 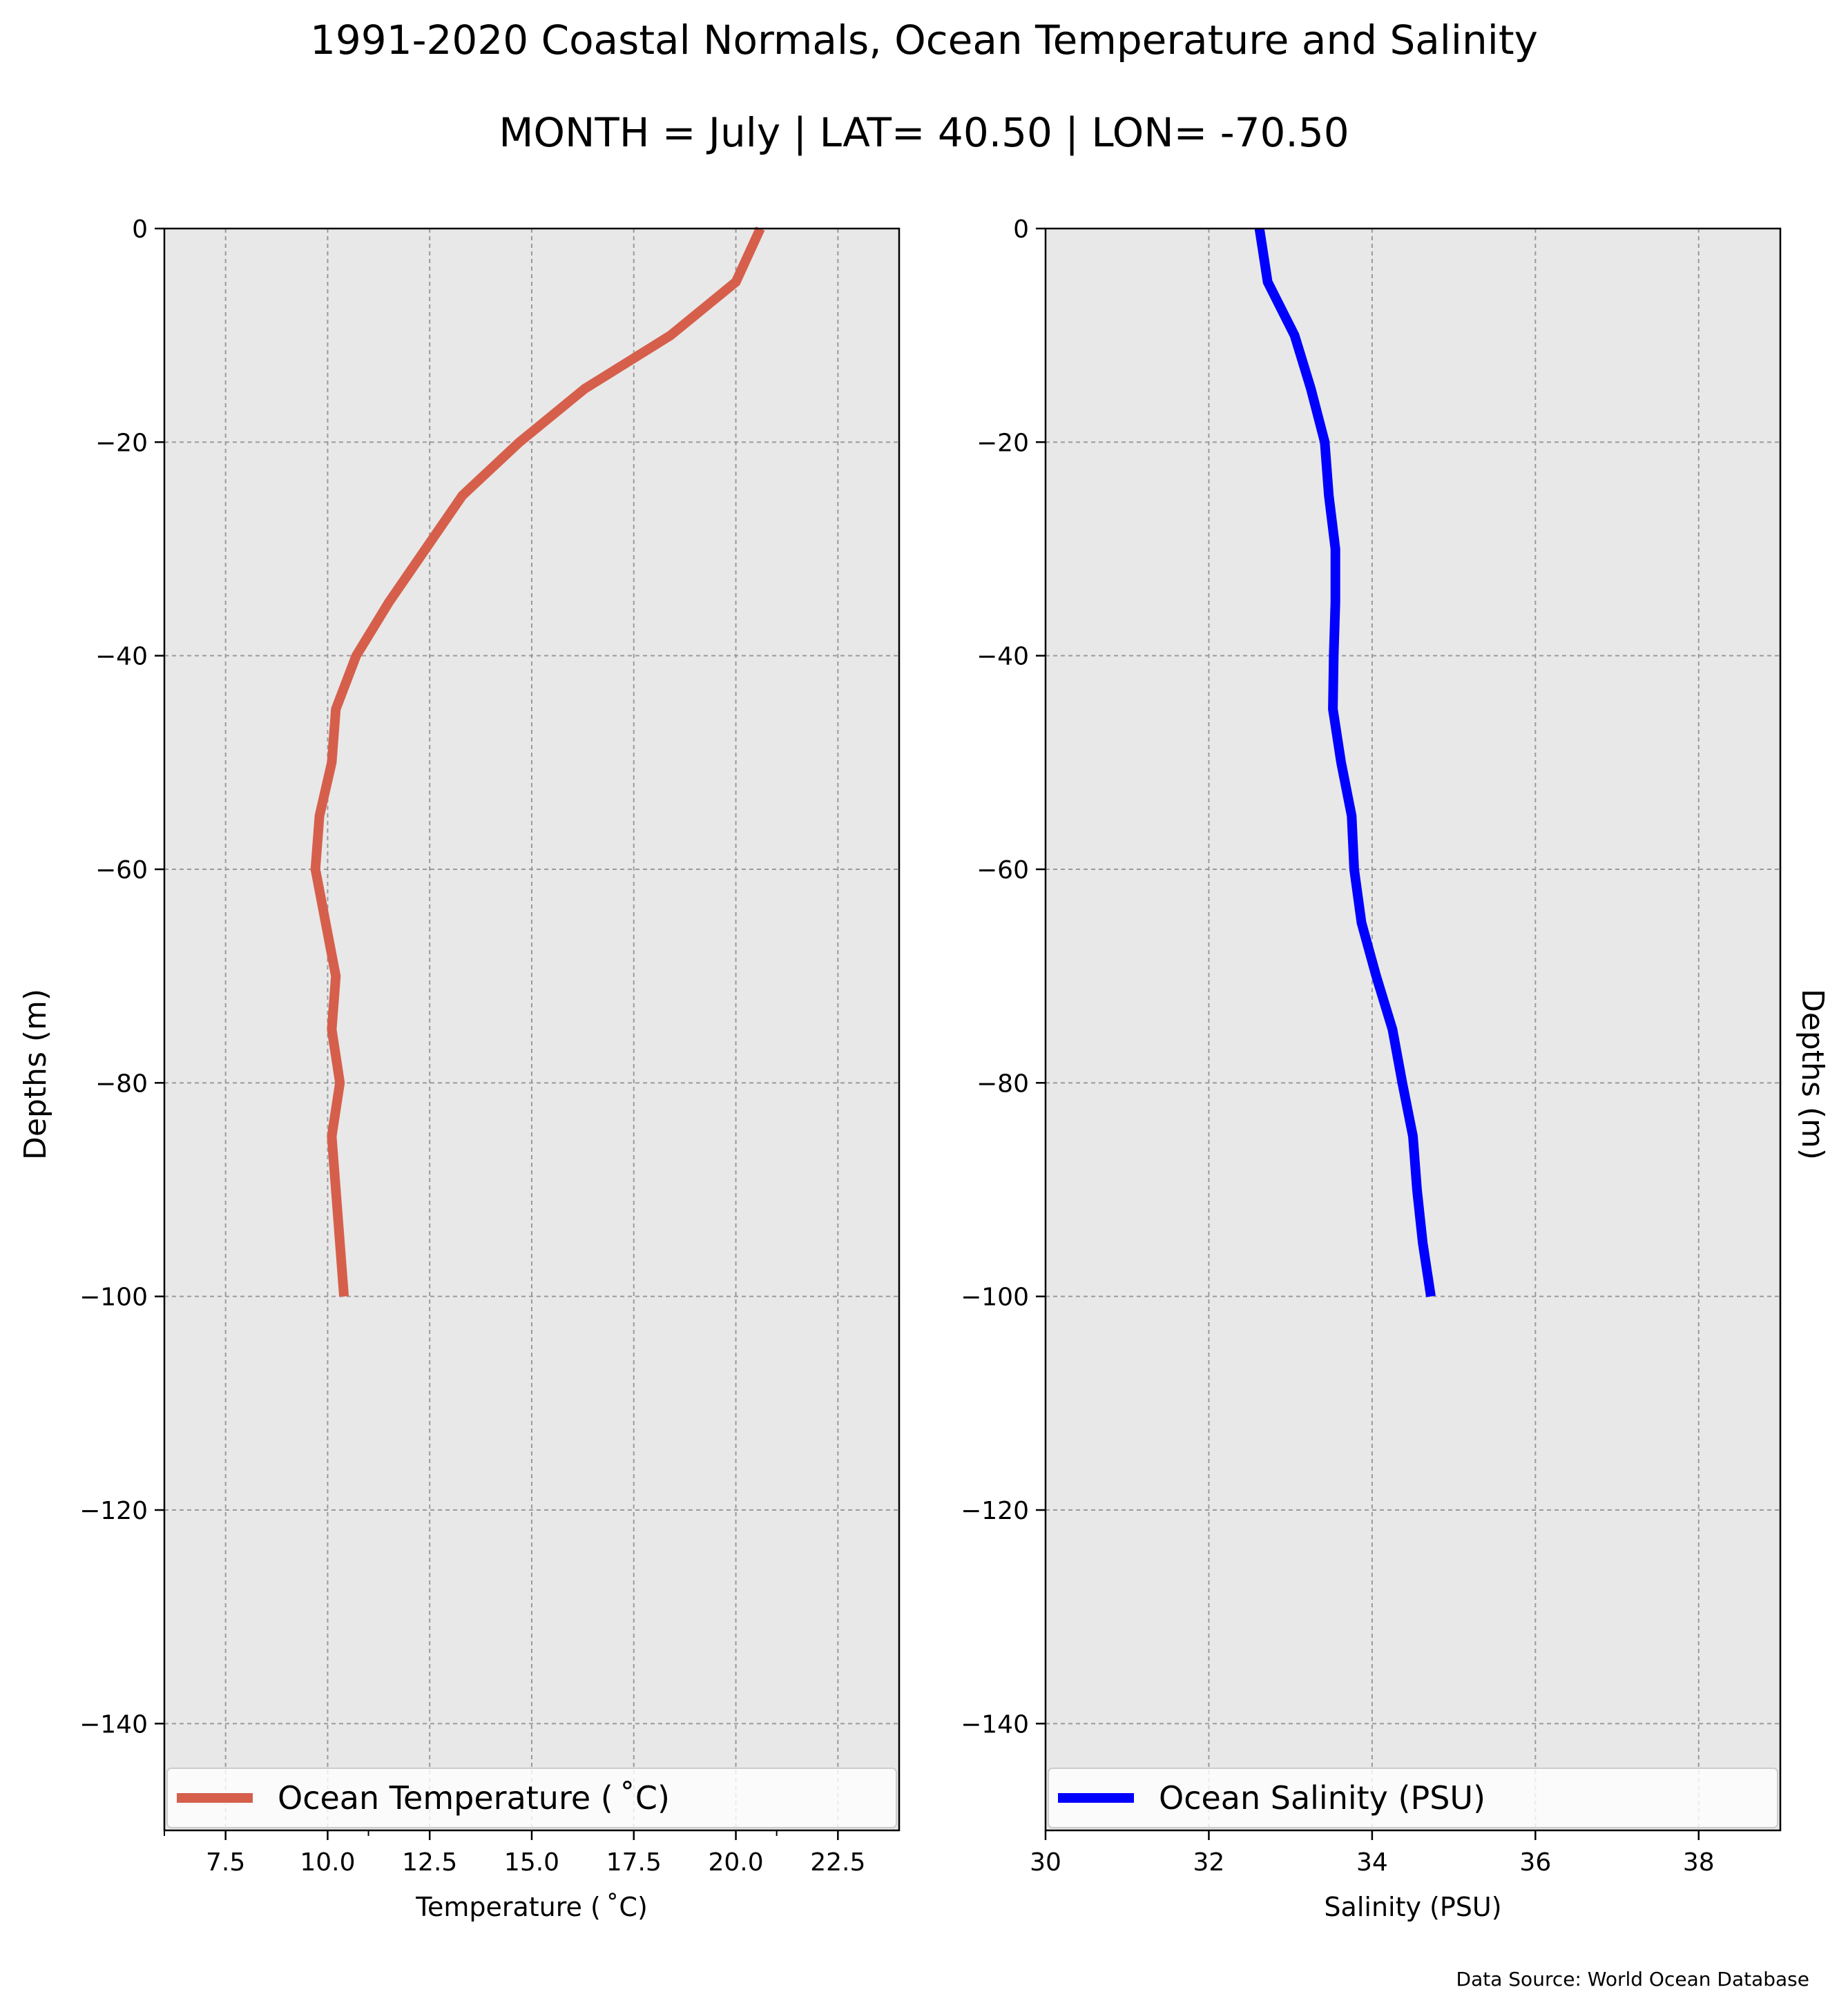 What do you see at coordinates (837, 1862) in the screenshot?
I see `x-tick-label: 22.5` at bounding box center [837, 1862].